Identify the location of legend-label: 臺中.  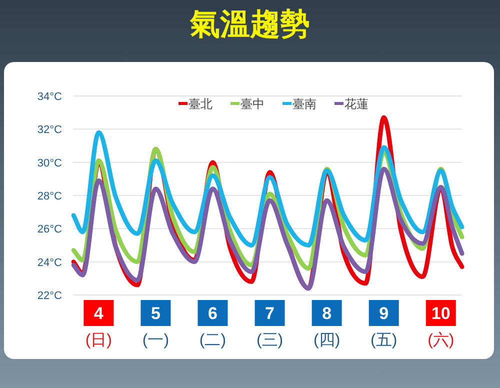
(252, 104).